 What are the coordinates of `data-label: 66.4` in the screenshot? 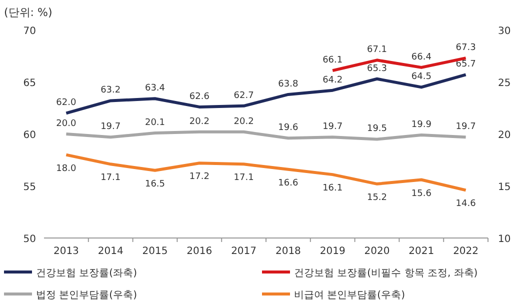 It's located at (421, 57).